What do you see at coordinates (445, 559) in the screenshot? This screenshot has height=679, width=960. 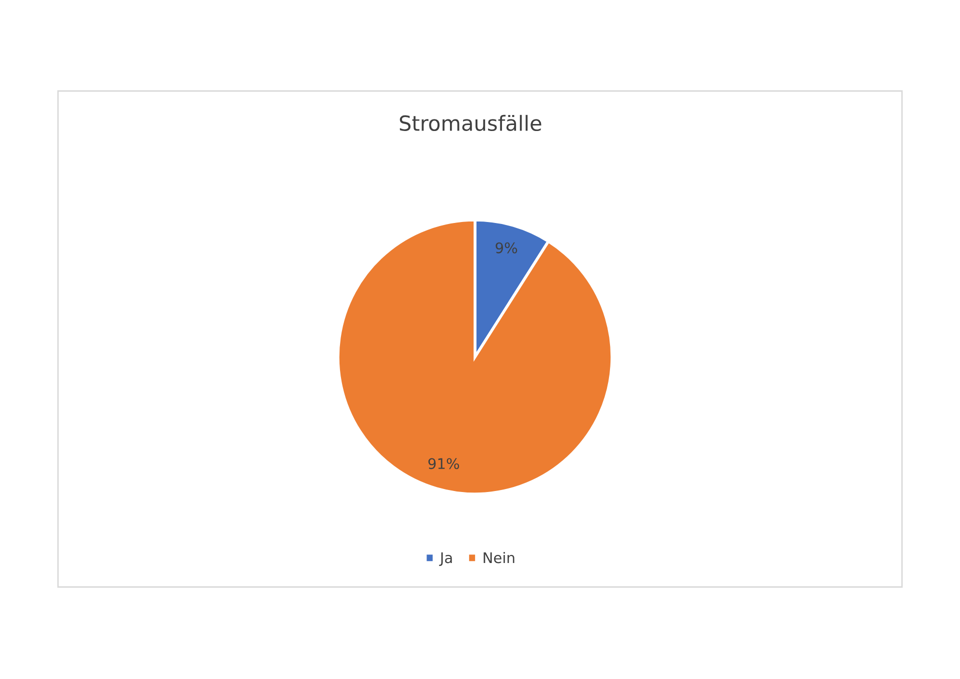 I see `legend-label: Ja` at bounding box center [445, 559].